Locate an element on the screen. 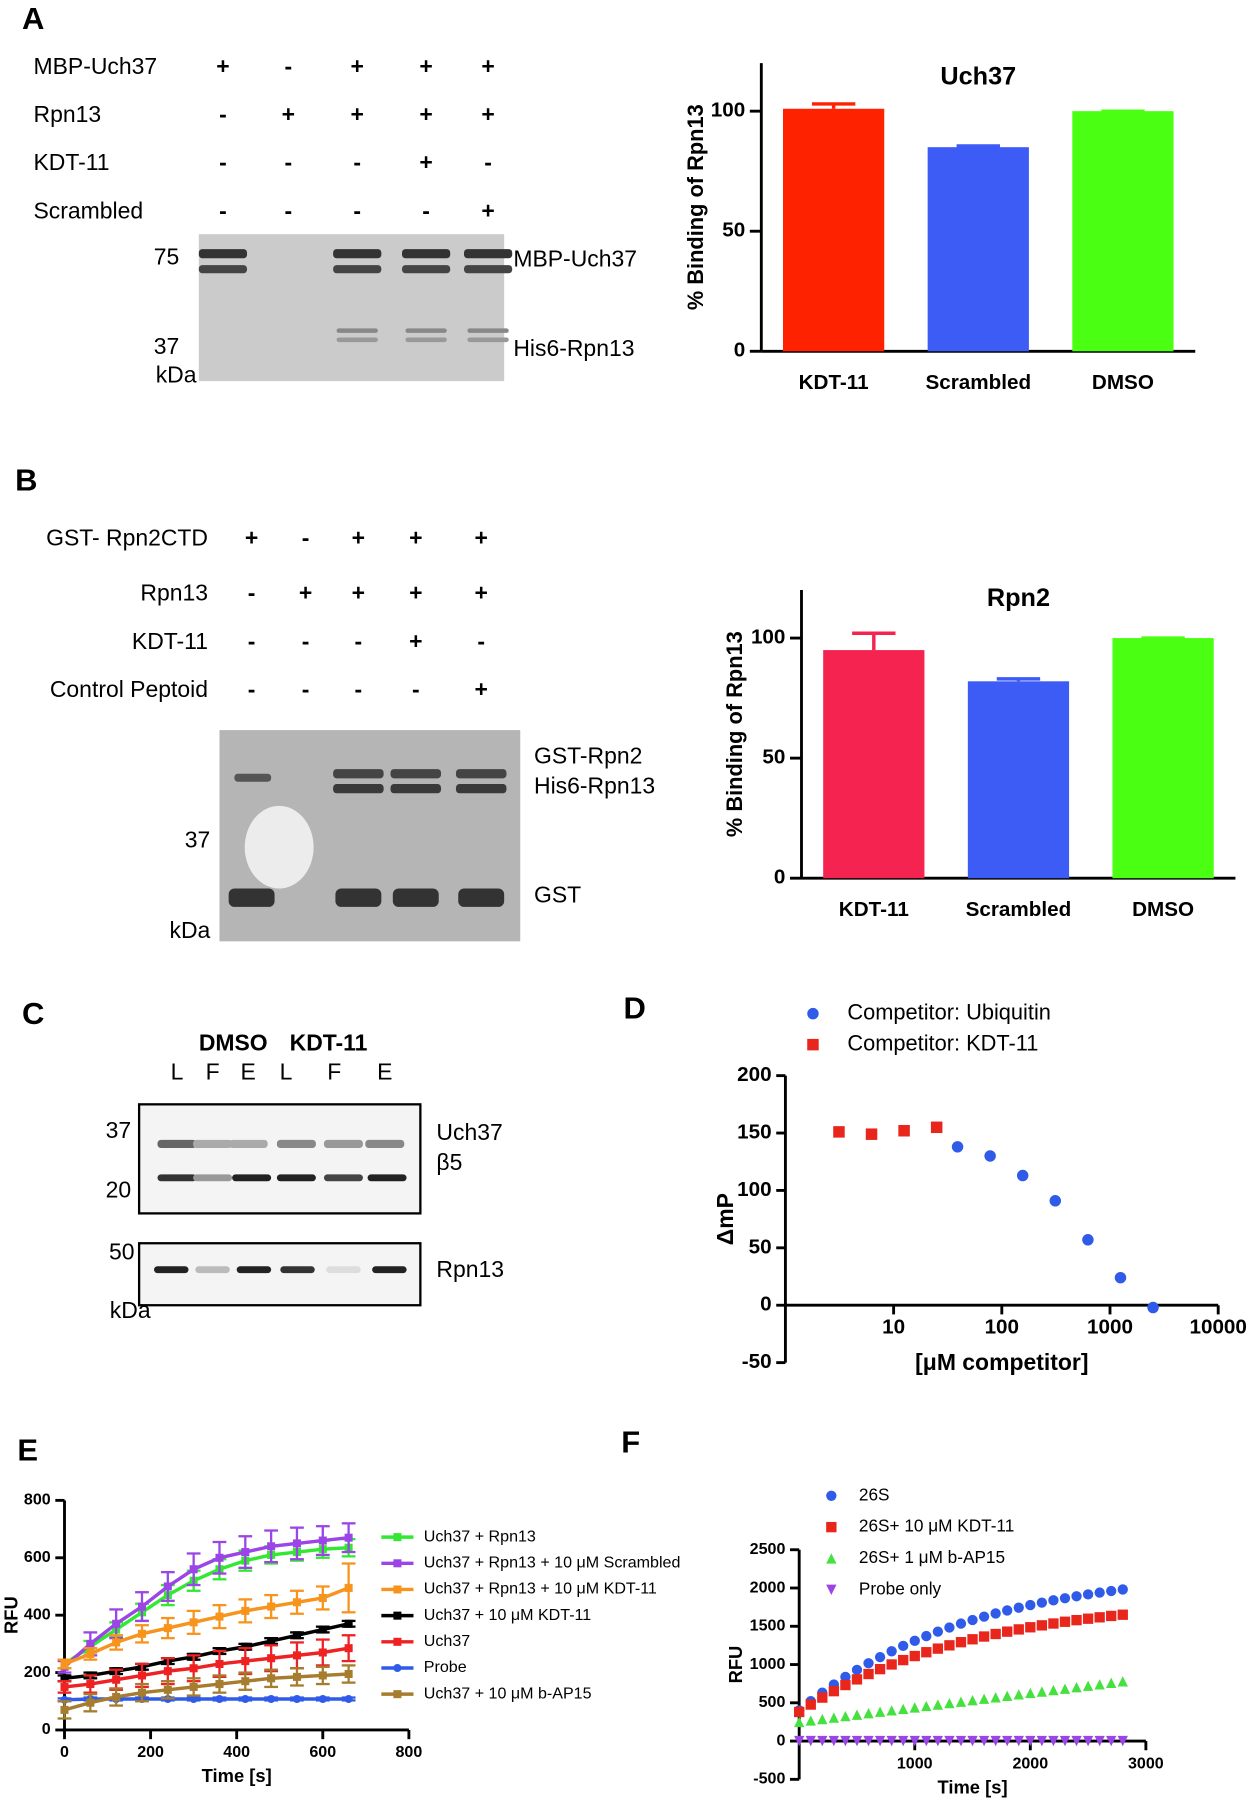  x-tick-label: 200 is located at coordinates (150, 1752).